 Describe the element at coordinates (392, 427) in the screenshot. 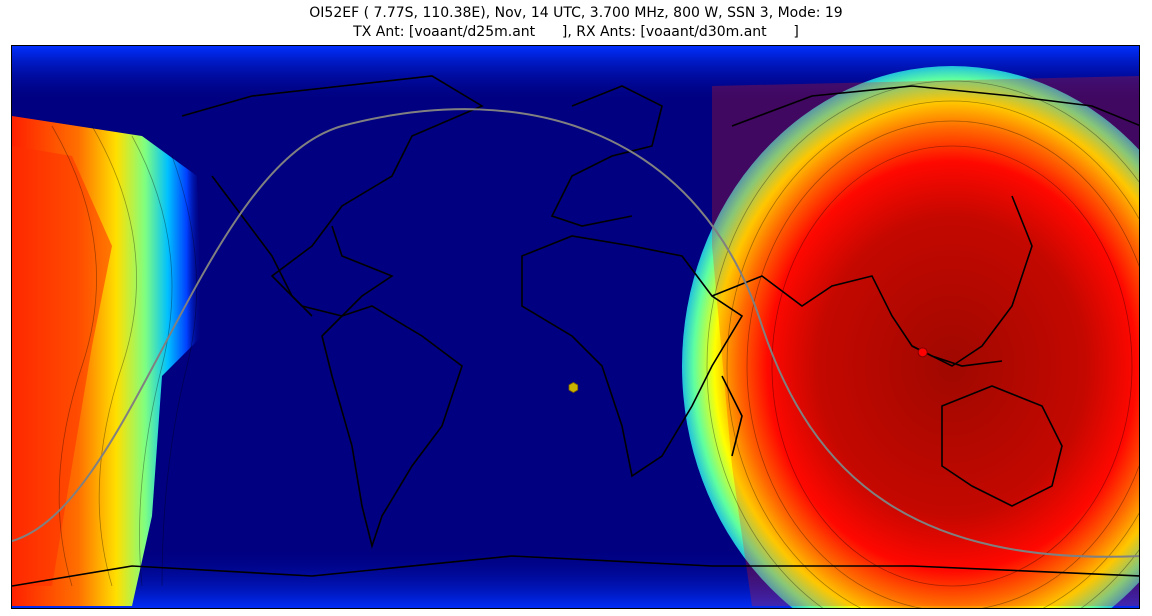

I see `south-america-coast` at that location.